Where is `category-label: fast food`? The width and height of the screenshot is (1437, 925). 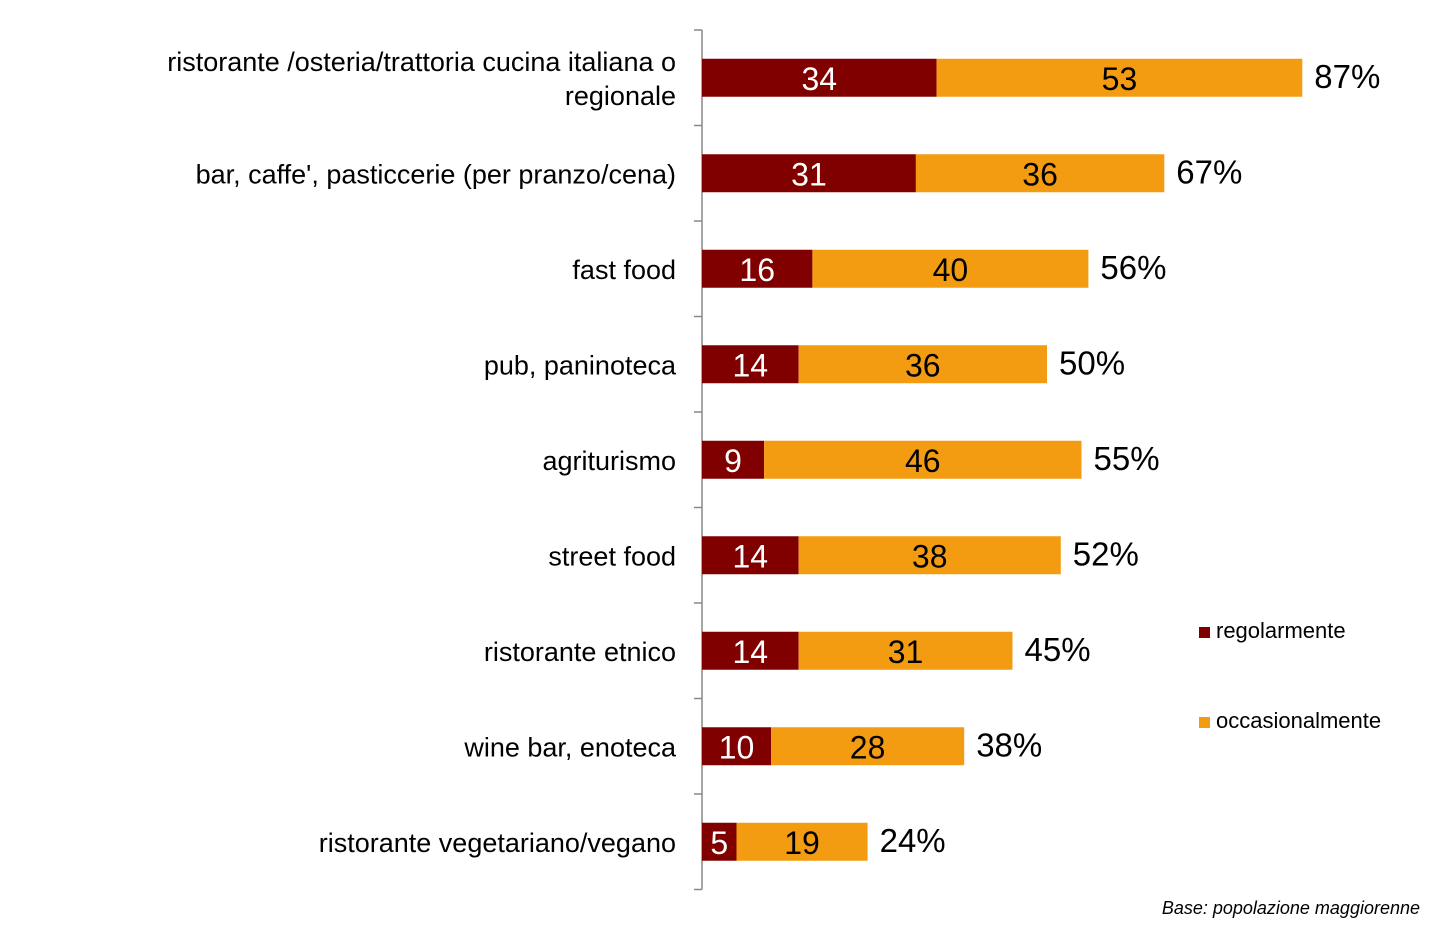 category-label: fast food is located at coordinates (624, 270).